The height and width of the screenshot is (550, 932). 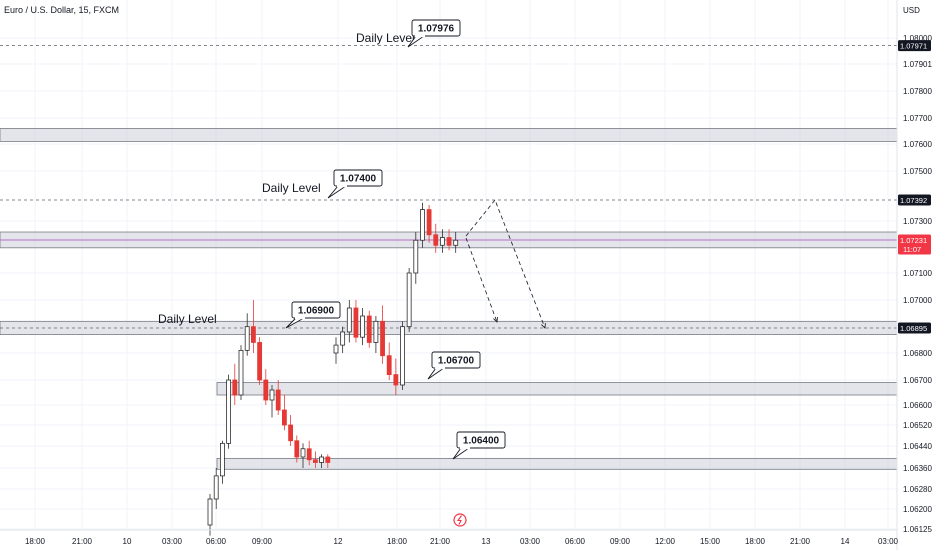 I want to click on price-badge-value: 1.07392, so click(x=913, y=200).